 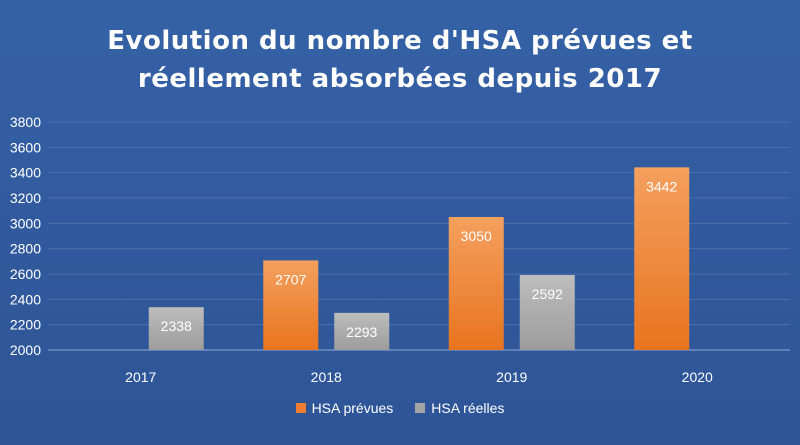 I want to click on bar-prevues-2019, so click(x=476, y=283).